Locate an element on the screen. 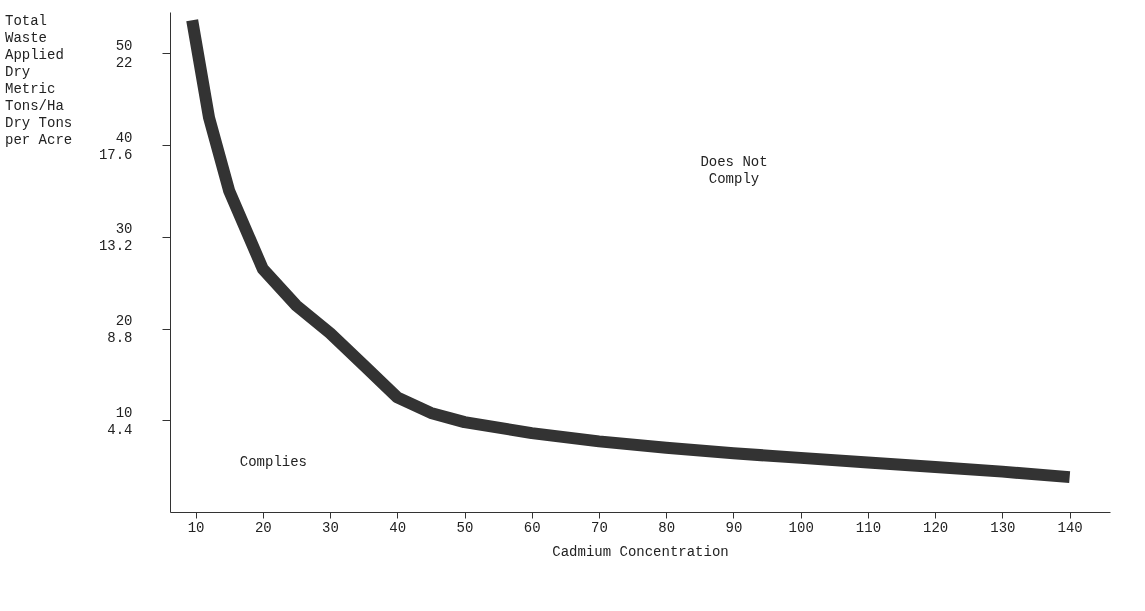 This screenshot has width=1145, height=611. y2-tick-label: 22 is located at coordinates (124, 62).